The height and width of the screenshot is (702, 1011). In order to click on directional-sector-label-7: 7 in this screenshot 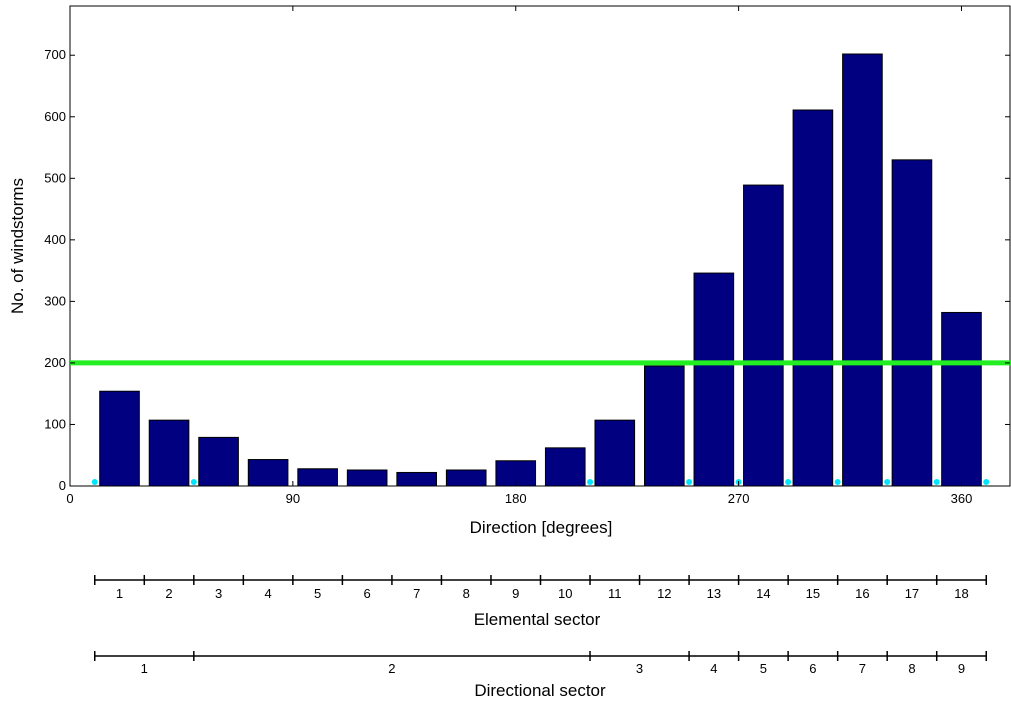, I will do `click(862, 668)`.